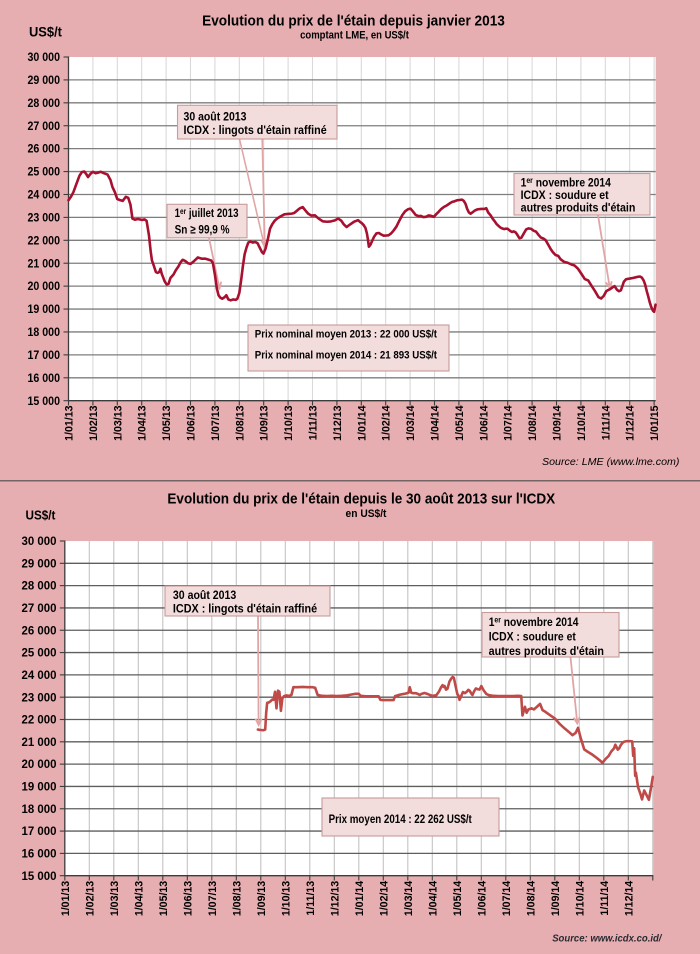  I want to click on svg-text: ICDX : lingots d'étain raffiné, so click(245, 609).